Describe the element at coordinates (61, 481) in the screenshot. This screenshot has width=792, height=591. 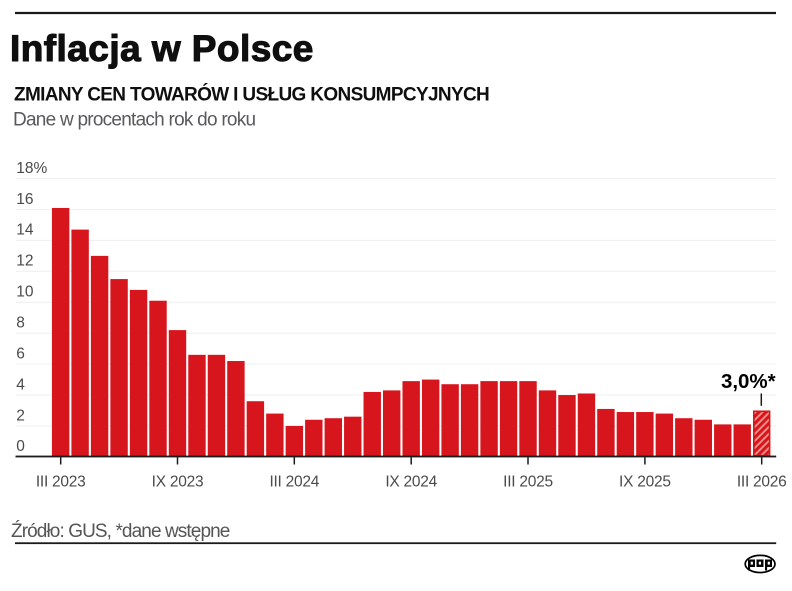
I see `svg-text: III 2023` at that location.